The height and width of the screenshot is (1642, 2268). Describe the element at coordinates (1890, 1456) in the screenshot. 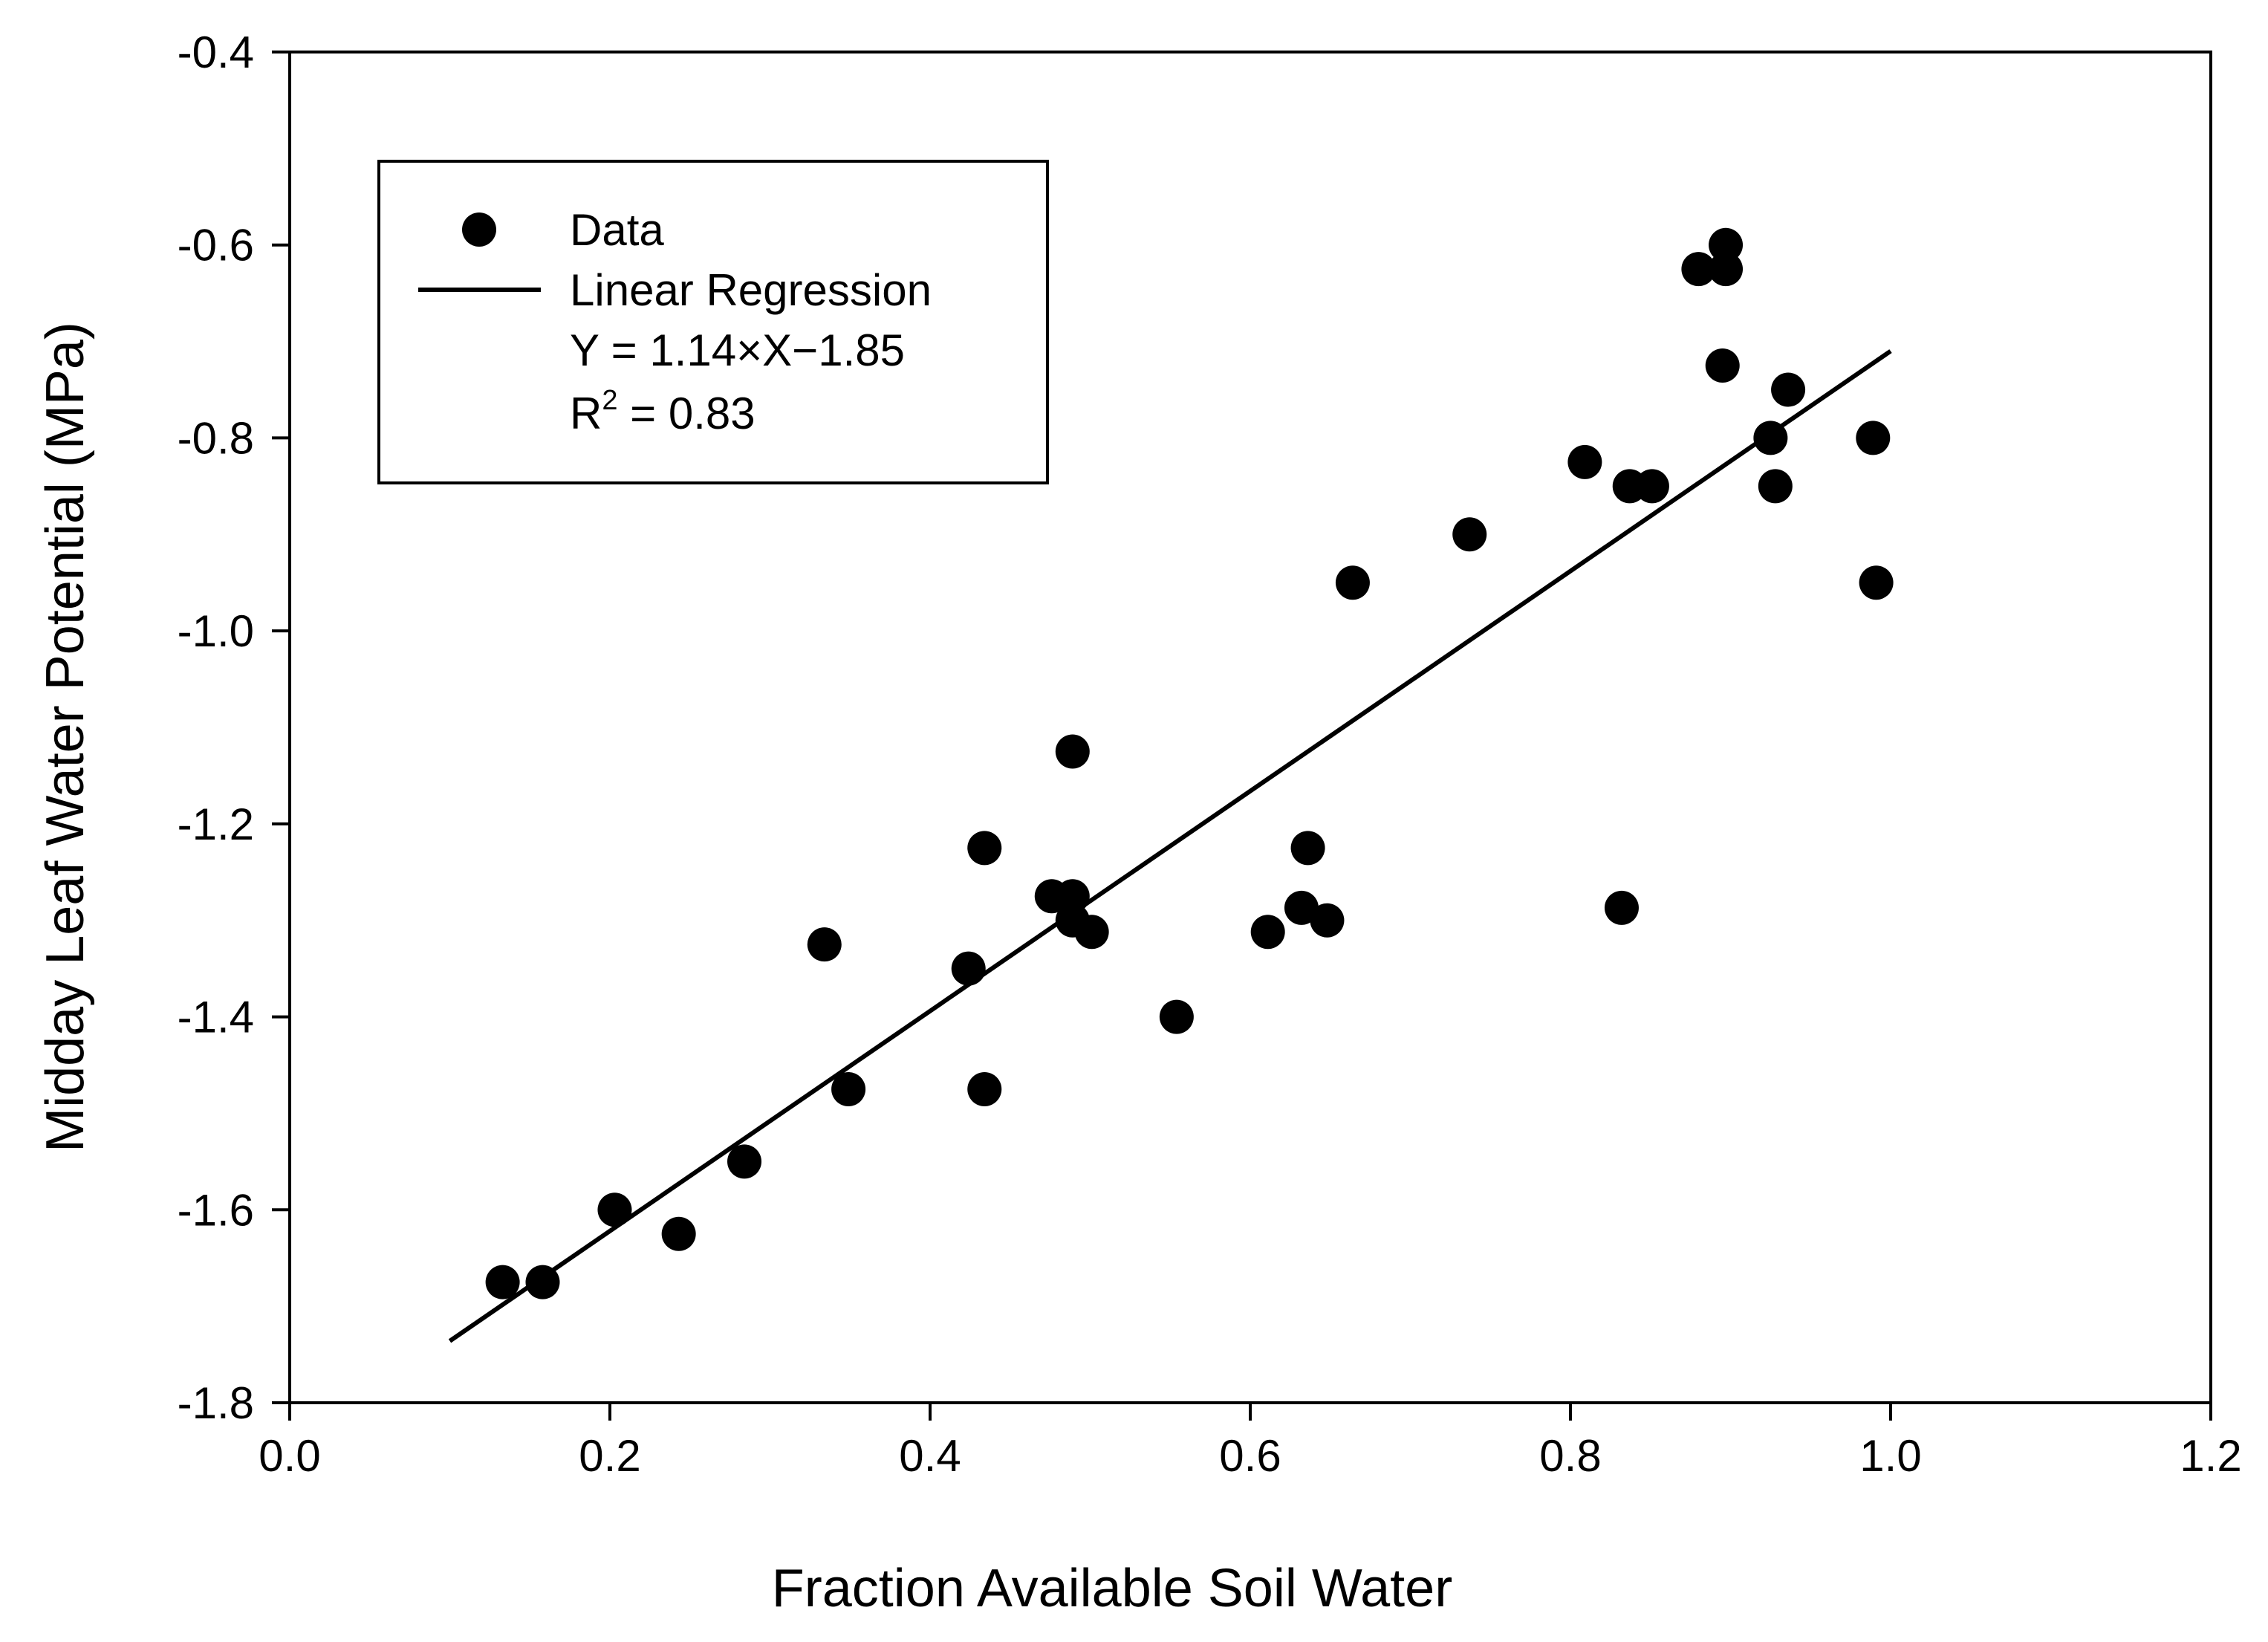

I see `x-tick-label: 1.0` at that location.